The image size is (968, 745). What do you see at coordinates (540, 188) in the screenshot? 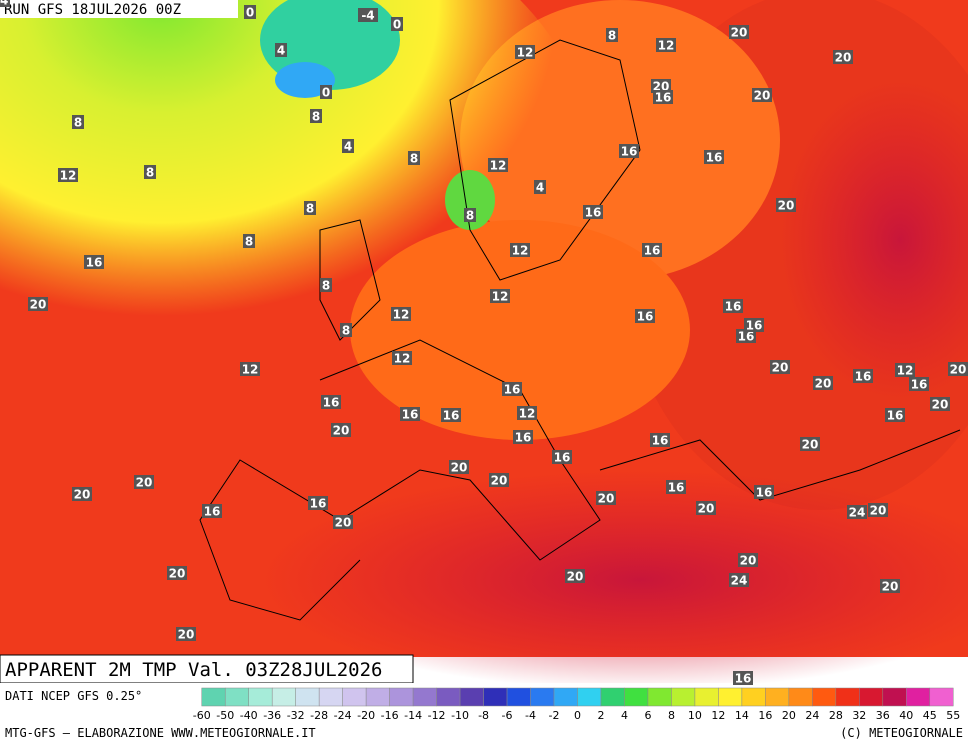
I see `contour-label: 4` at bounding box center [540, 188].